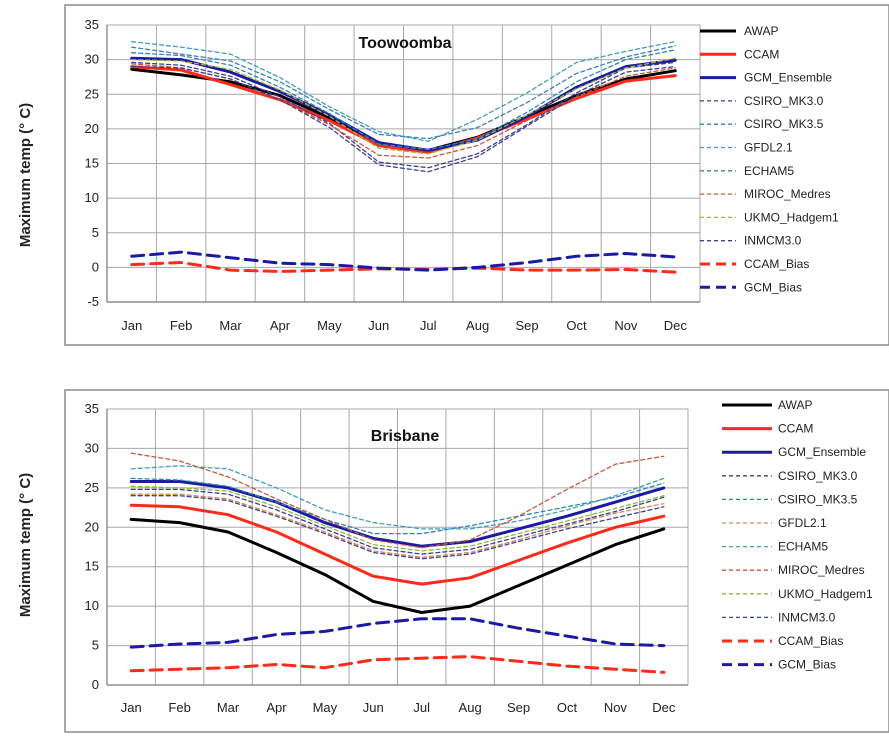  What do you see at coordinates (93, 301) in the screenshot?
I see `y-tick-label: -5` at bounding box center [93, 301].